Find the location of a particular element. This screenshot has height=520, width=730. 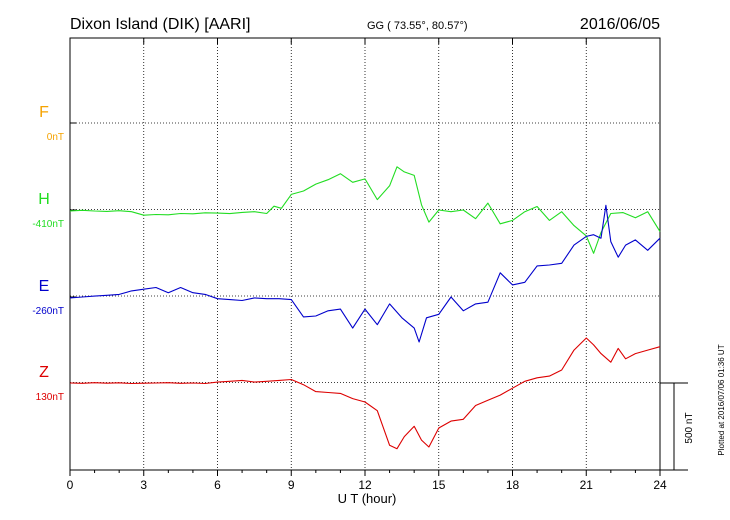

x-axis-label: U T (hour) is located at coordinates (367, 498).